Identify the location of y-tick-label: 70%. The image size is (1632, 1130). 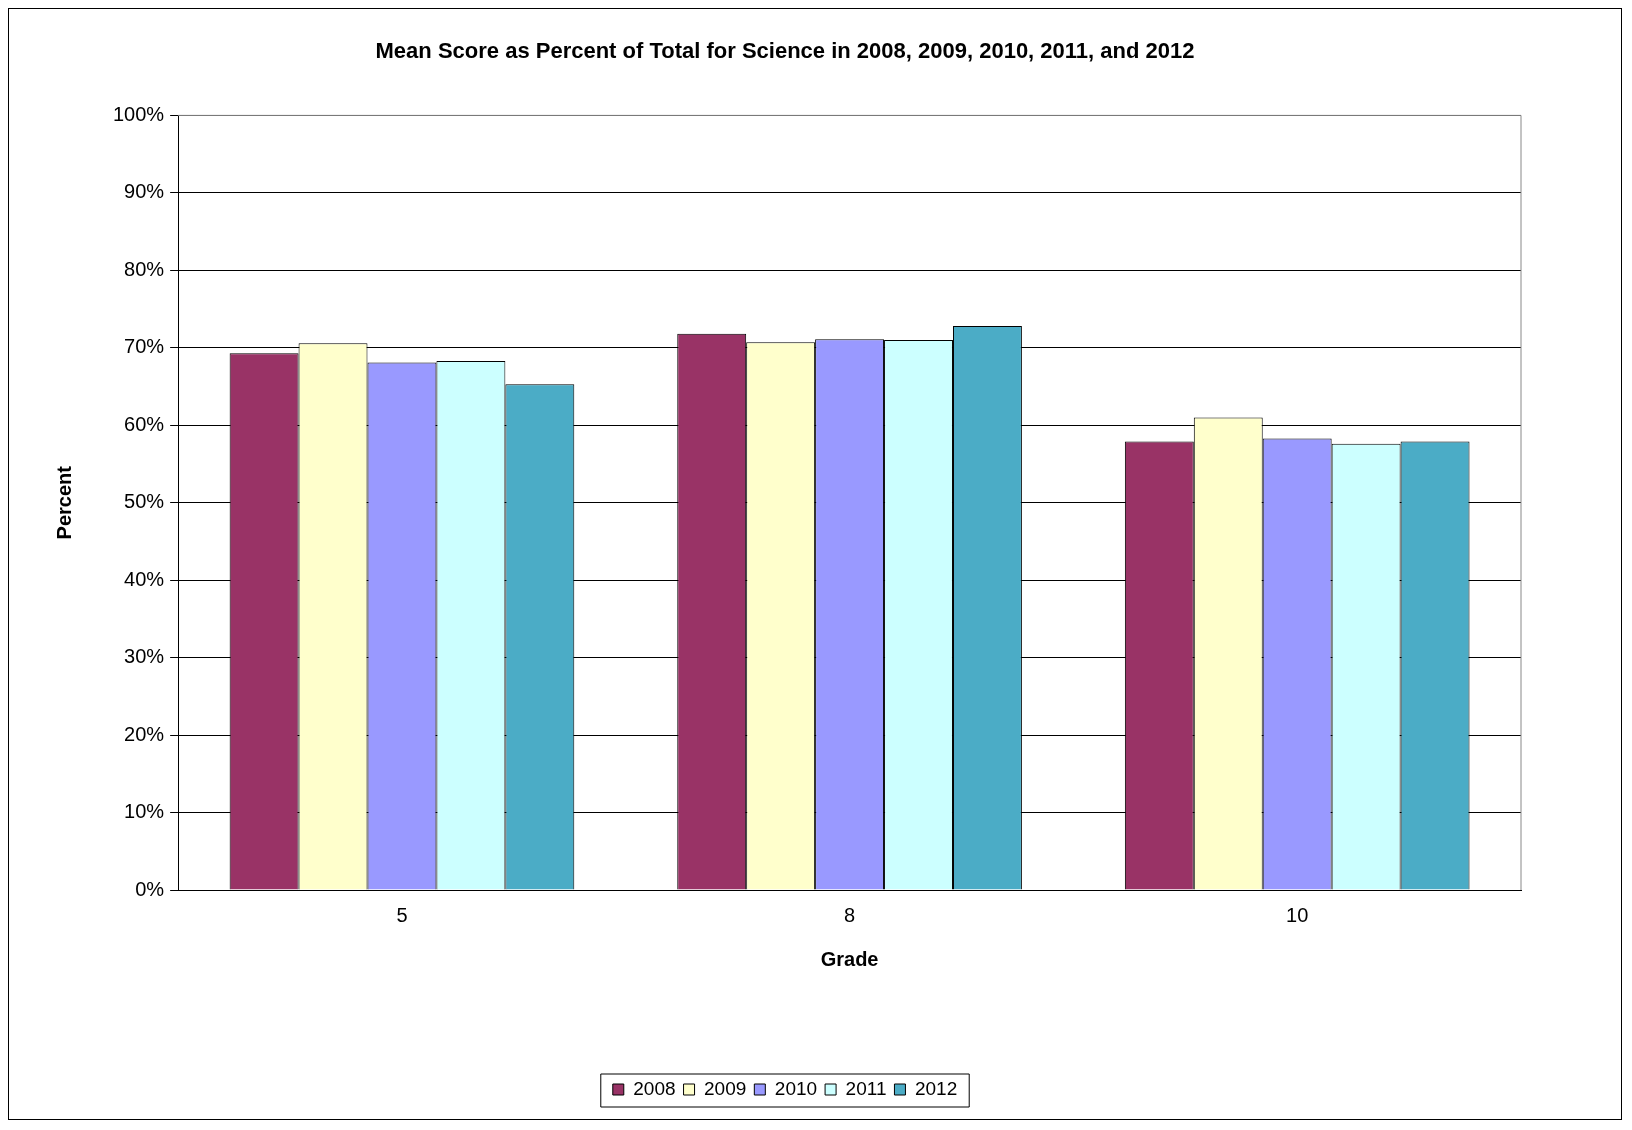
(144, 346).